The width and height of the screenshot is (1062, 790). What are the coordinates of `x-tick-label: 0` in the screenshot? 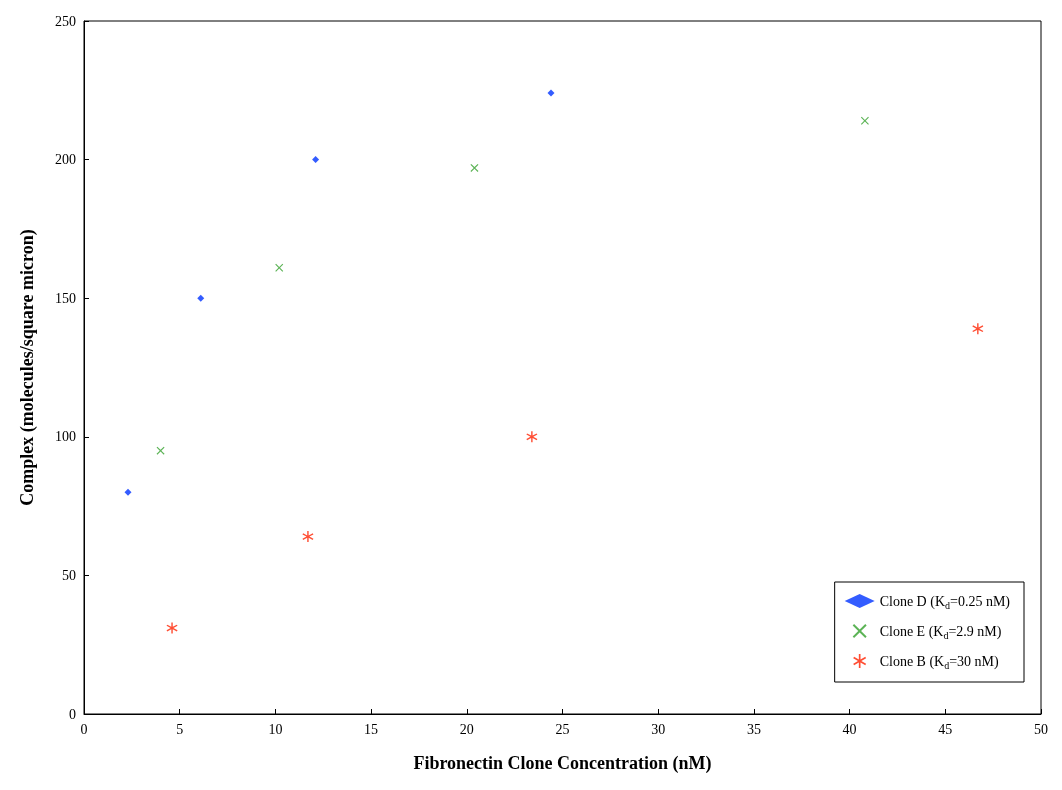 It's located at (84, 729).